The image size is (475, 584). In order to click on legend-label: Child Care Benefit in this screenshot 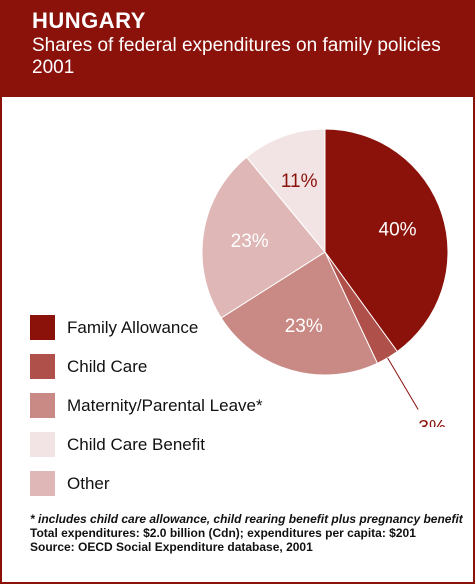, I will do `click(136, 444)`.